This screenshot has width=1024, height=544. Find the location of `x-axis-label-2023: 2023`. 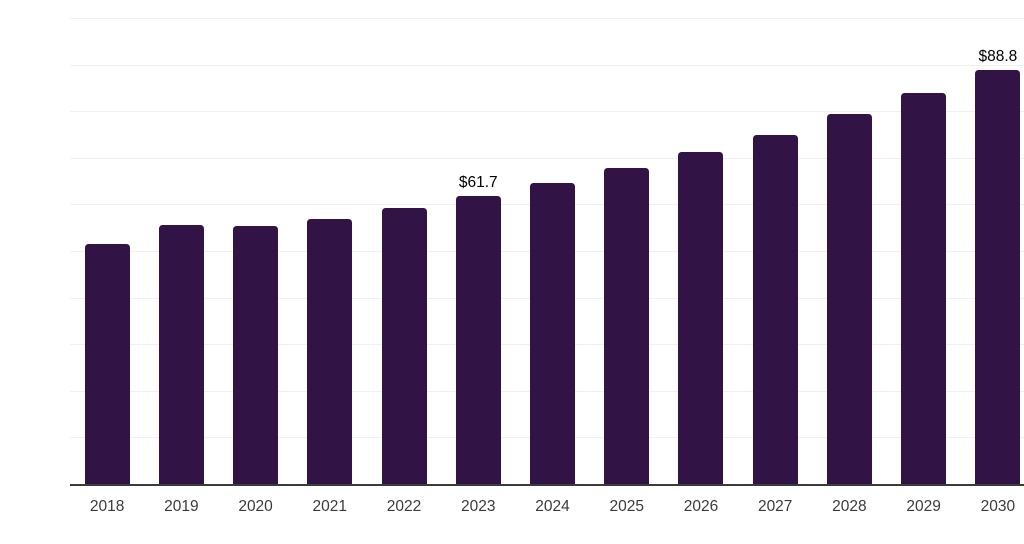

x-axis-label-2023: 2023 is located at coordinates (478, 506).